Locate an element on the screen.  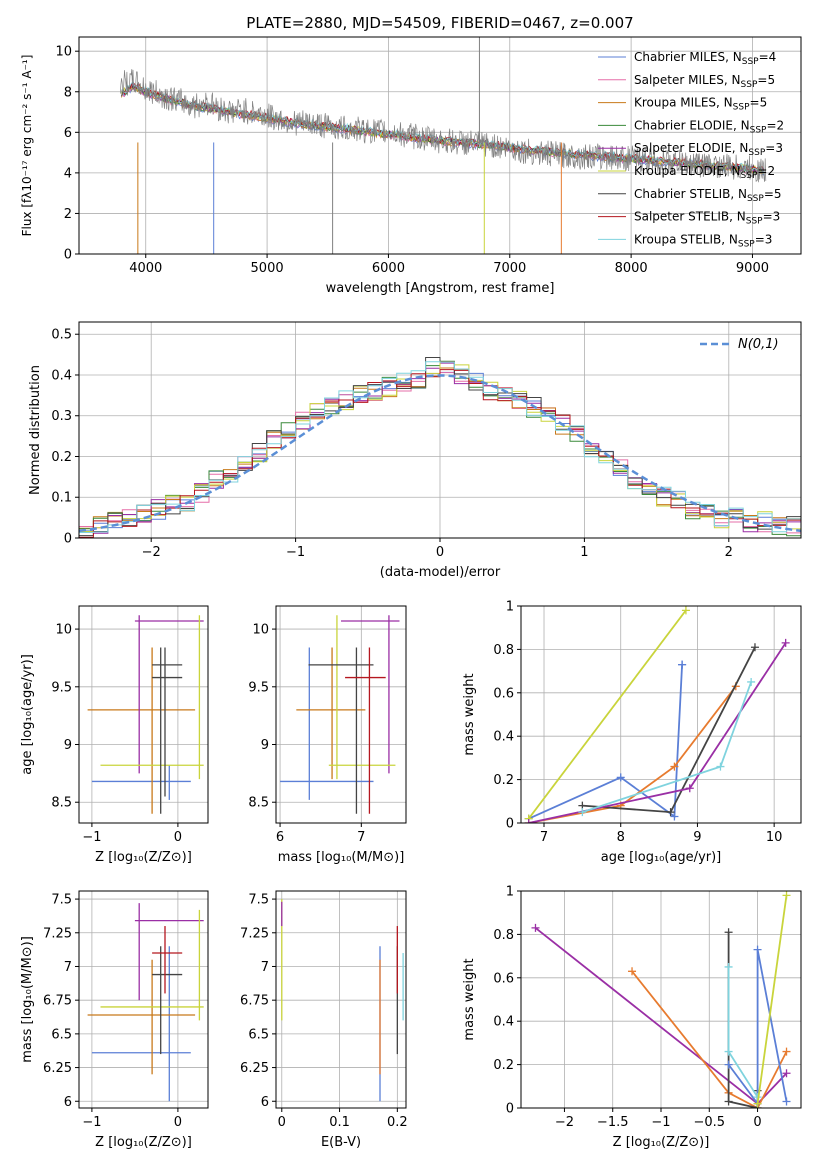
axes-frame is located at coordinates (341, 714).